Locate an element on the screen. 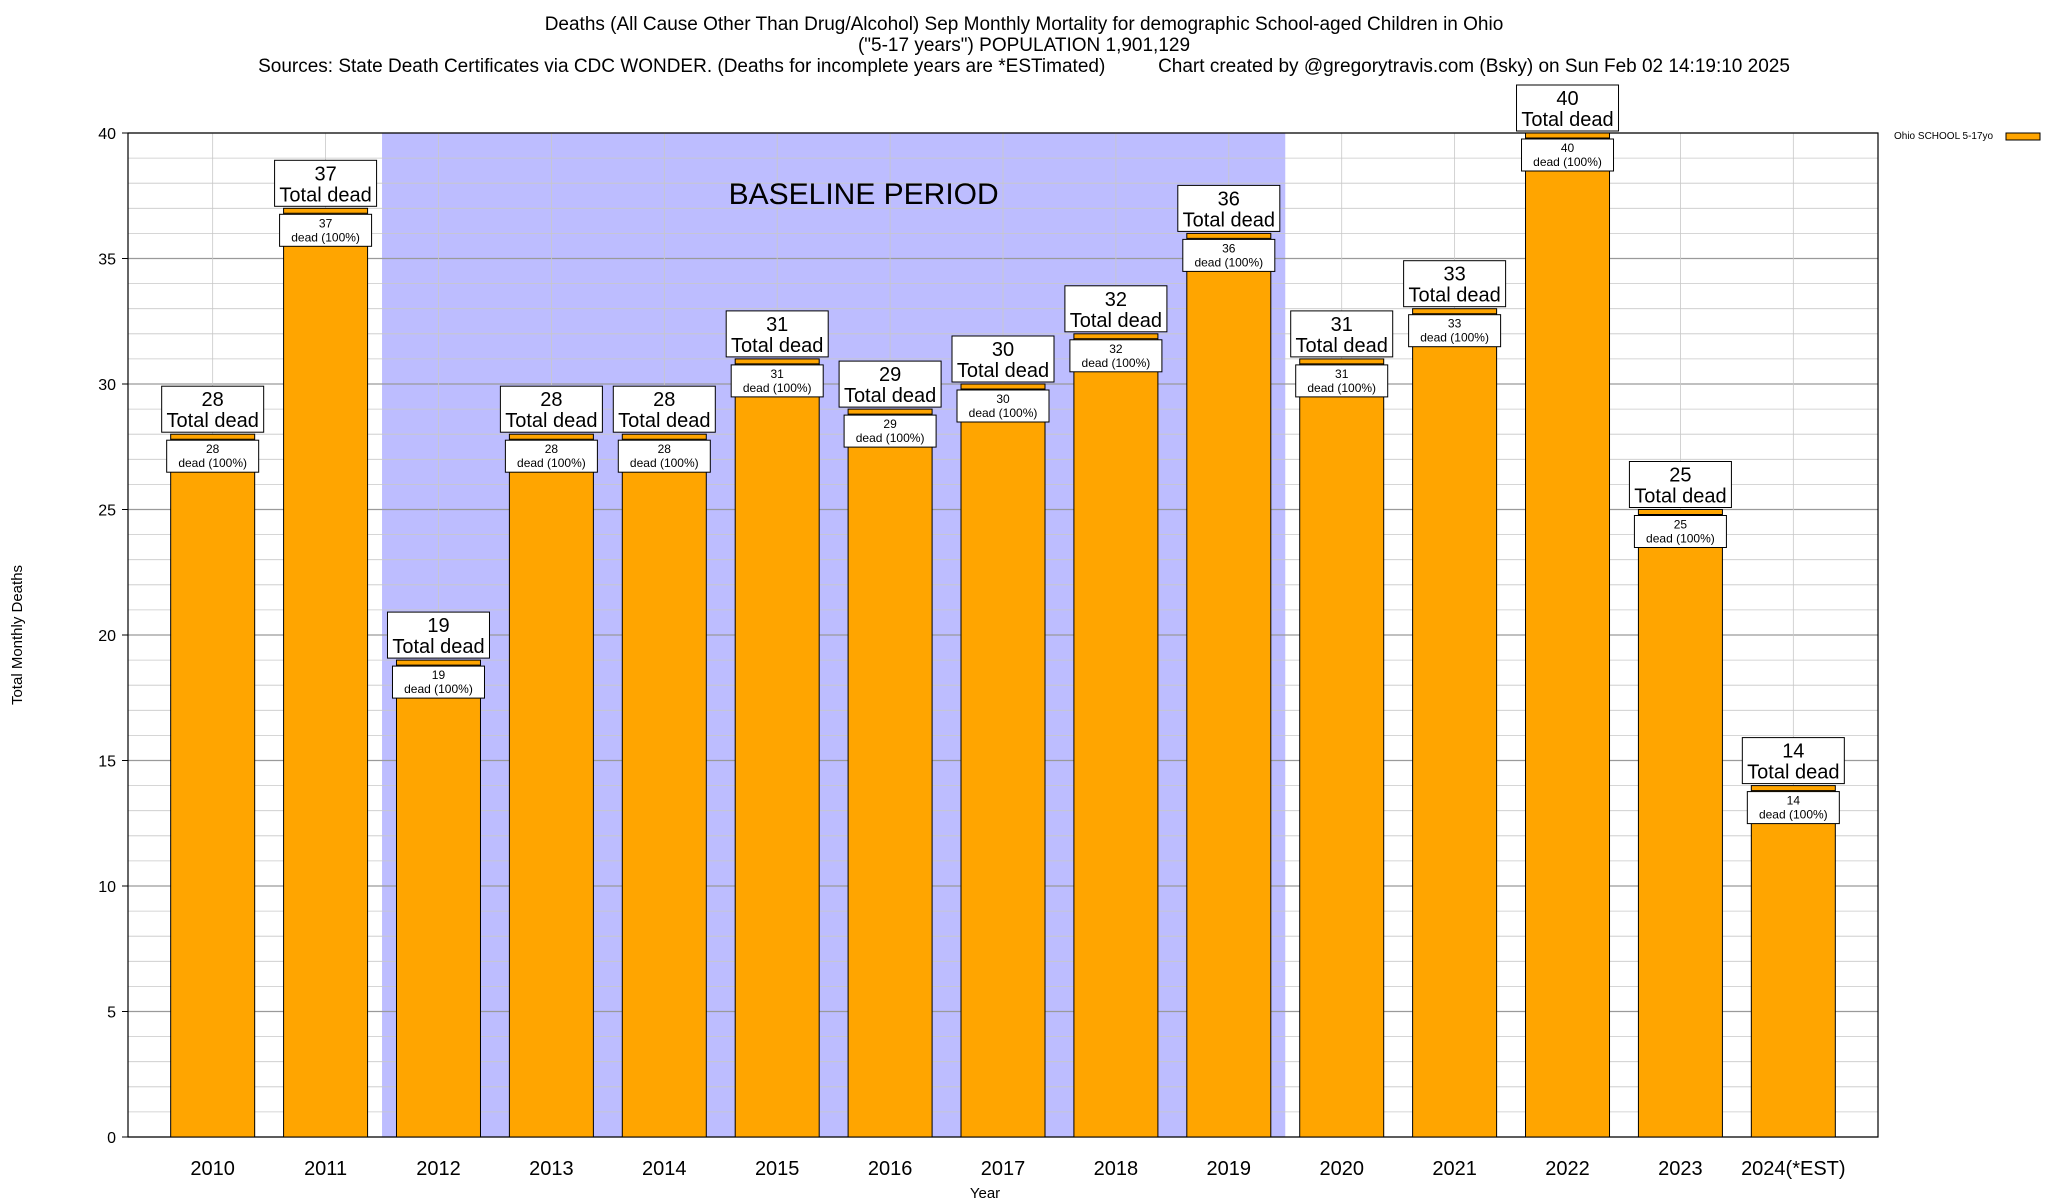 Image resolution: width=2048 pixels, height=1200 pixels. x-tick-label: 2018 is located at coordinates (1116, 1169).